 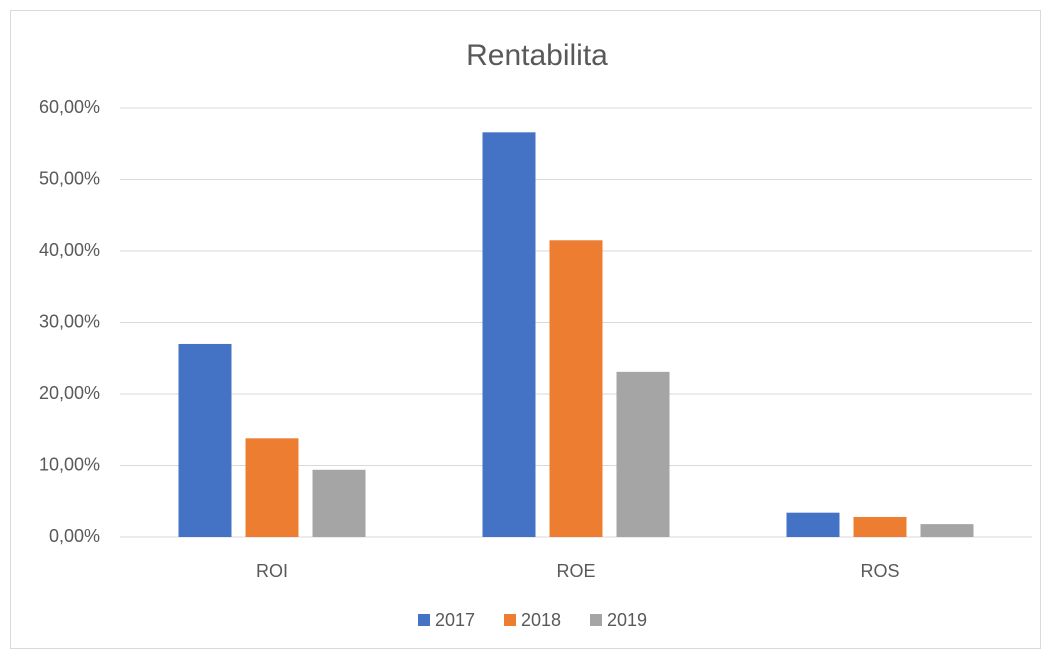 I want to click on x-tick-label: ROS, so click(x=879, y=571).